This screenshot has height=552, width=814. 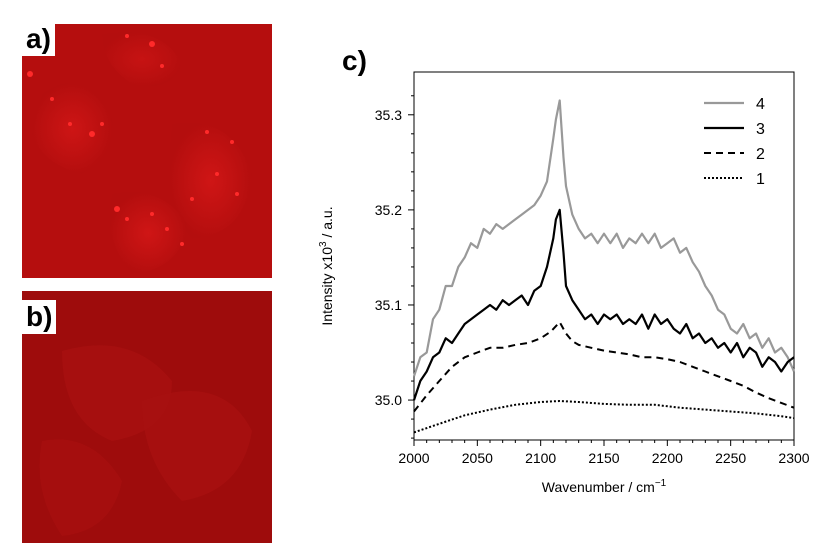 I want to click on microscopy-image-b-svg, so click(x=147, y=417).